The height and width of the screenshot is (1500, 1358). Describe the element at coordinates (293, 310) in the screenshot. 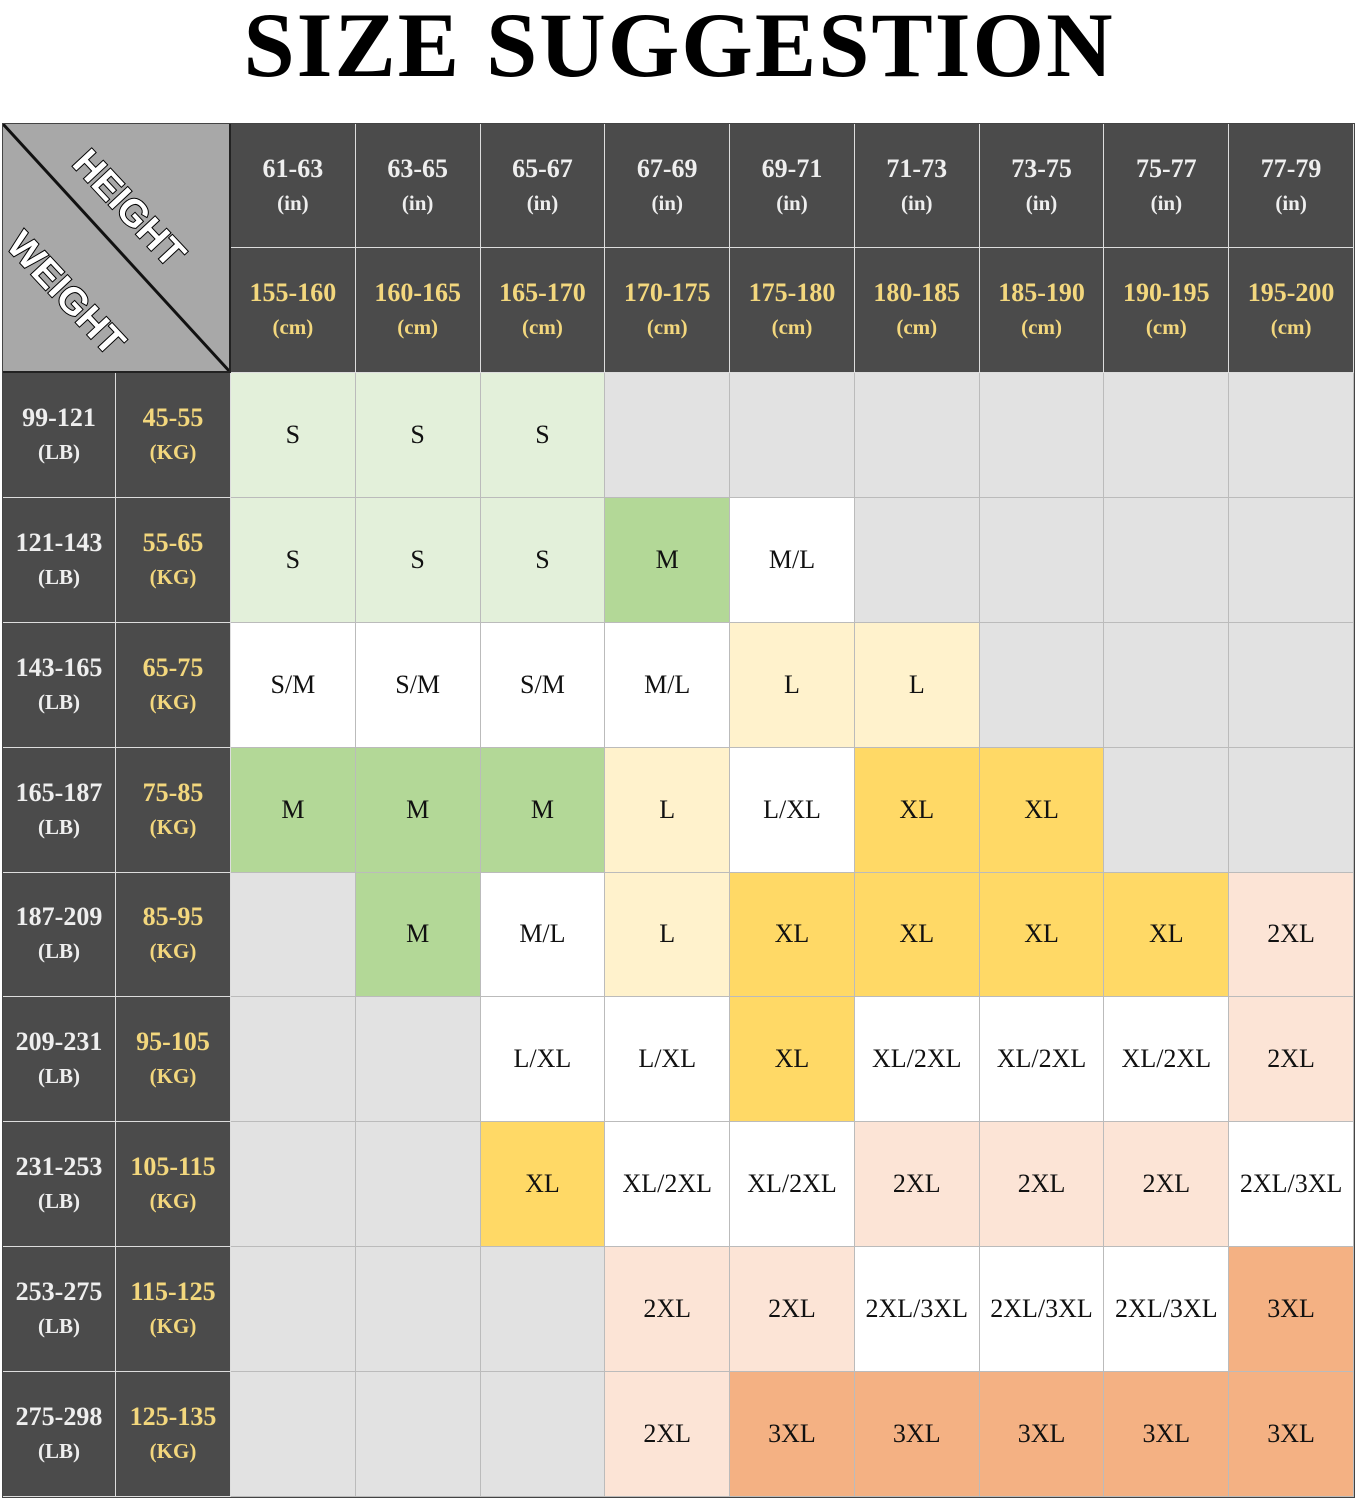

I see `height-cm-header: 155-160 (cm)` at that location.